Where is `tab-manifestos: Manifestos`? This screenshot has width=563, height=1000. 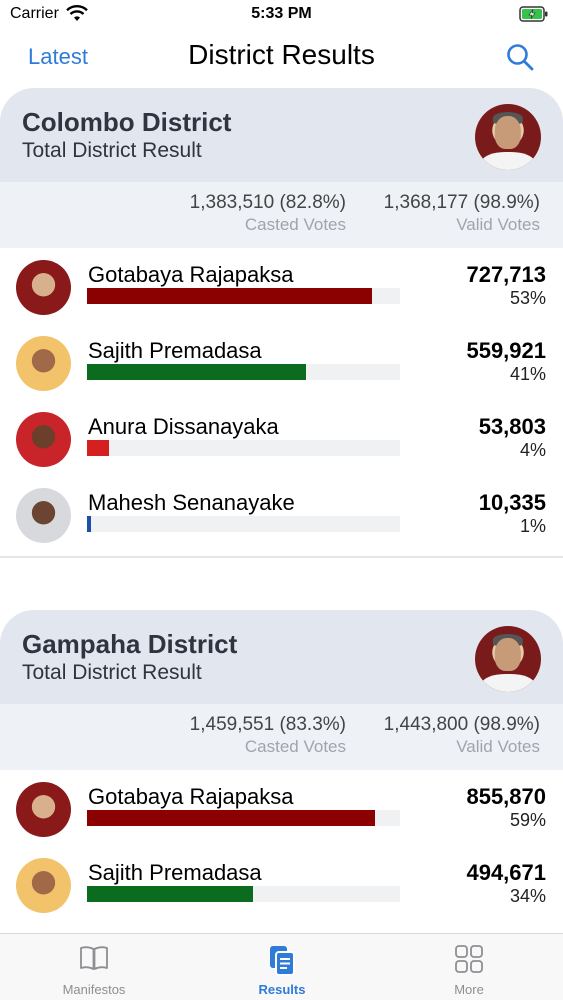 tab-manifestos: Manifestos is located at coordinates (94, 967).